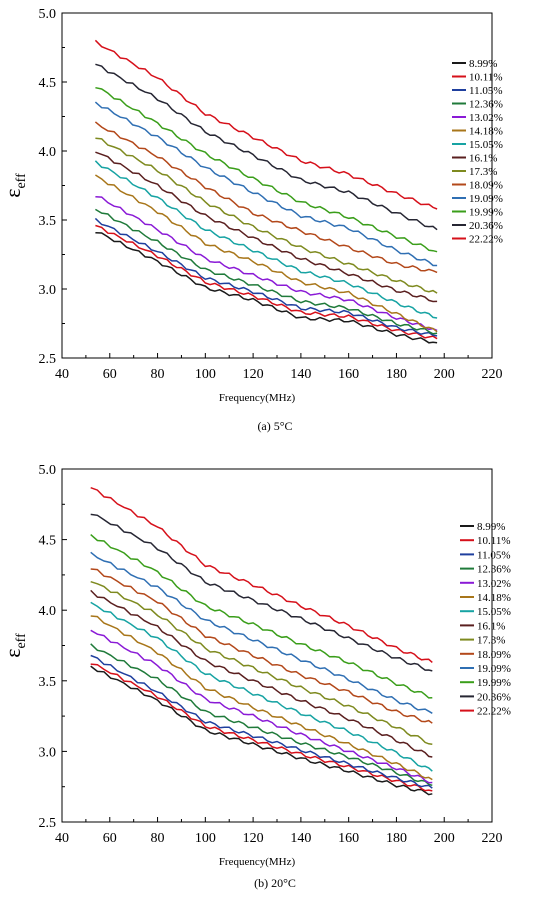 Image resolution: width=550 pixels, height=907 pixels. What do you see at coordinates (275, 883) in the screenshot?
I see `figure-caption: (b) 20°C` at bounding box center [275, 883].